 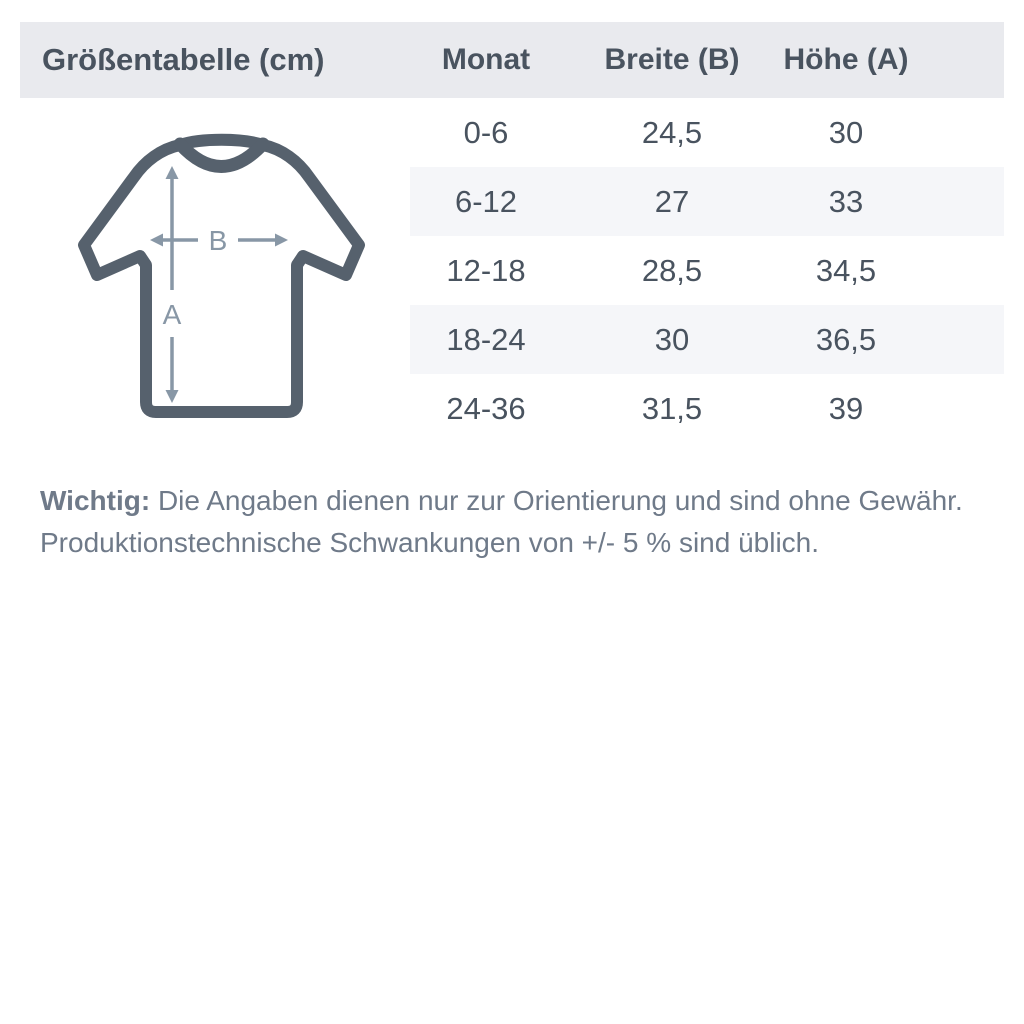 What do you see at coordinates (846, 339) in the screenshot?
I see `cell-hoehe: 36,5` at bounding box center [846, 339].